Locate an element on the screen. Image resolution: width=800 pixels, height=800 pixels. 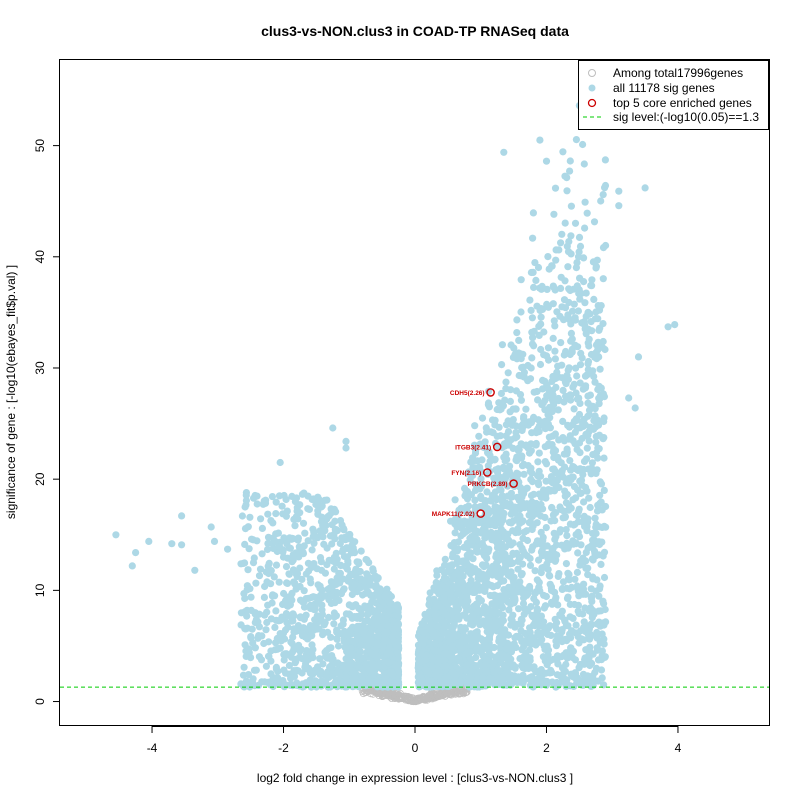
gene-point is located at coordinates (405, 698).